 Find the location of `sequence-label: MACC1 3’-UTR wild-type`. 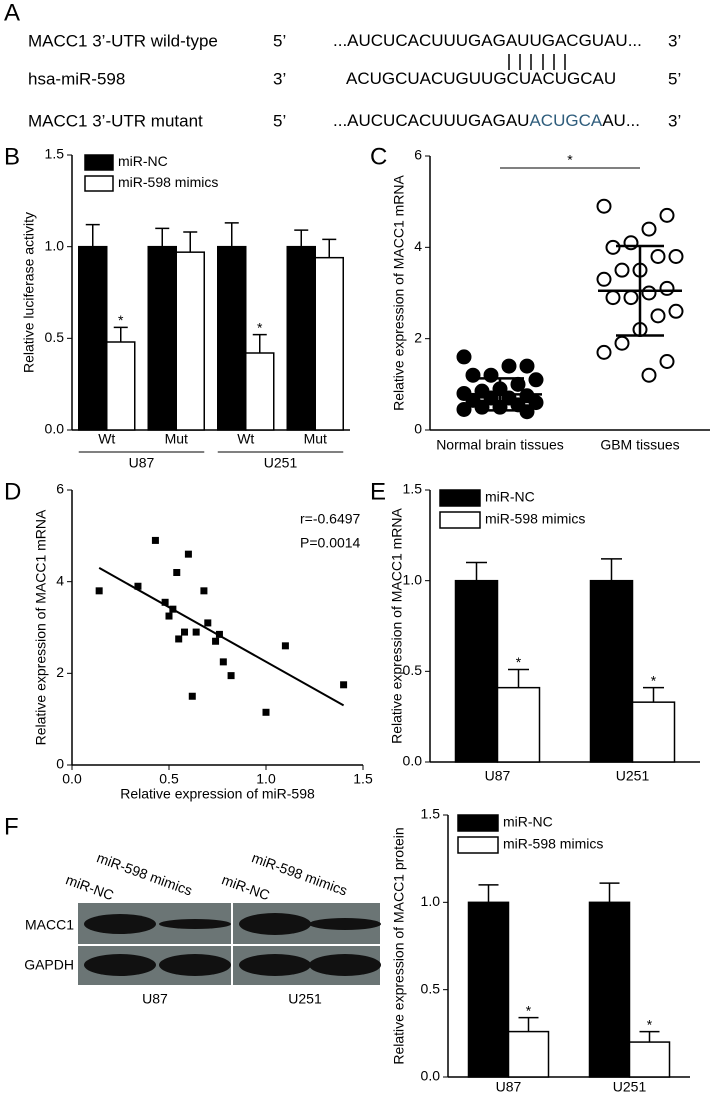

sequence-label: MACC1 3’-UTR wild-type is located at coordinates (123, 40).